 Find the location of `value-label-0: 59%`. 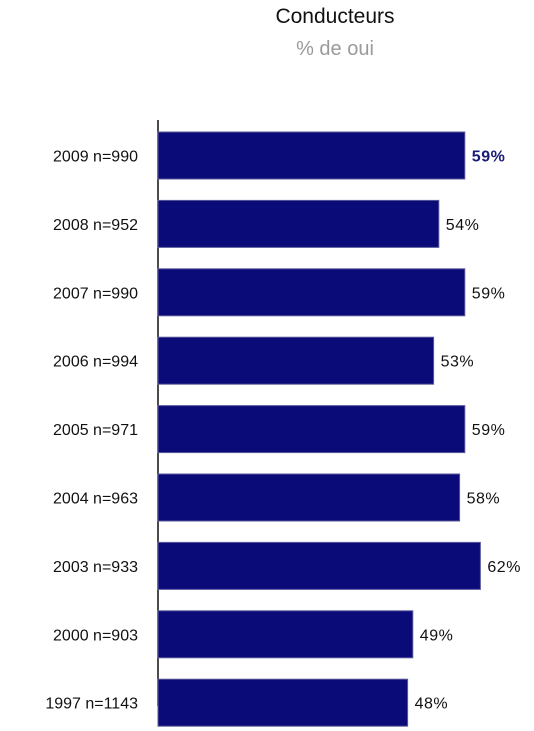

value-label-0: 59% is located at coordinates (489, 157).